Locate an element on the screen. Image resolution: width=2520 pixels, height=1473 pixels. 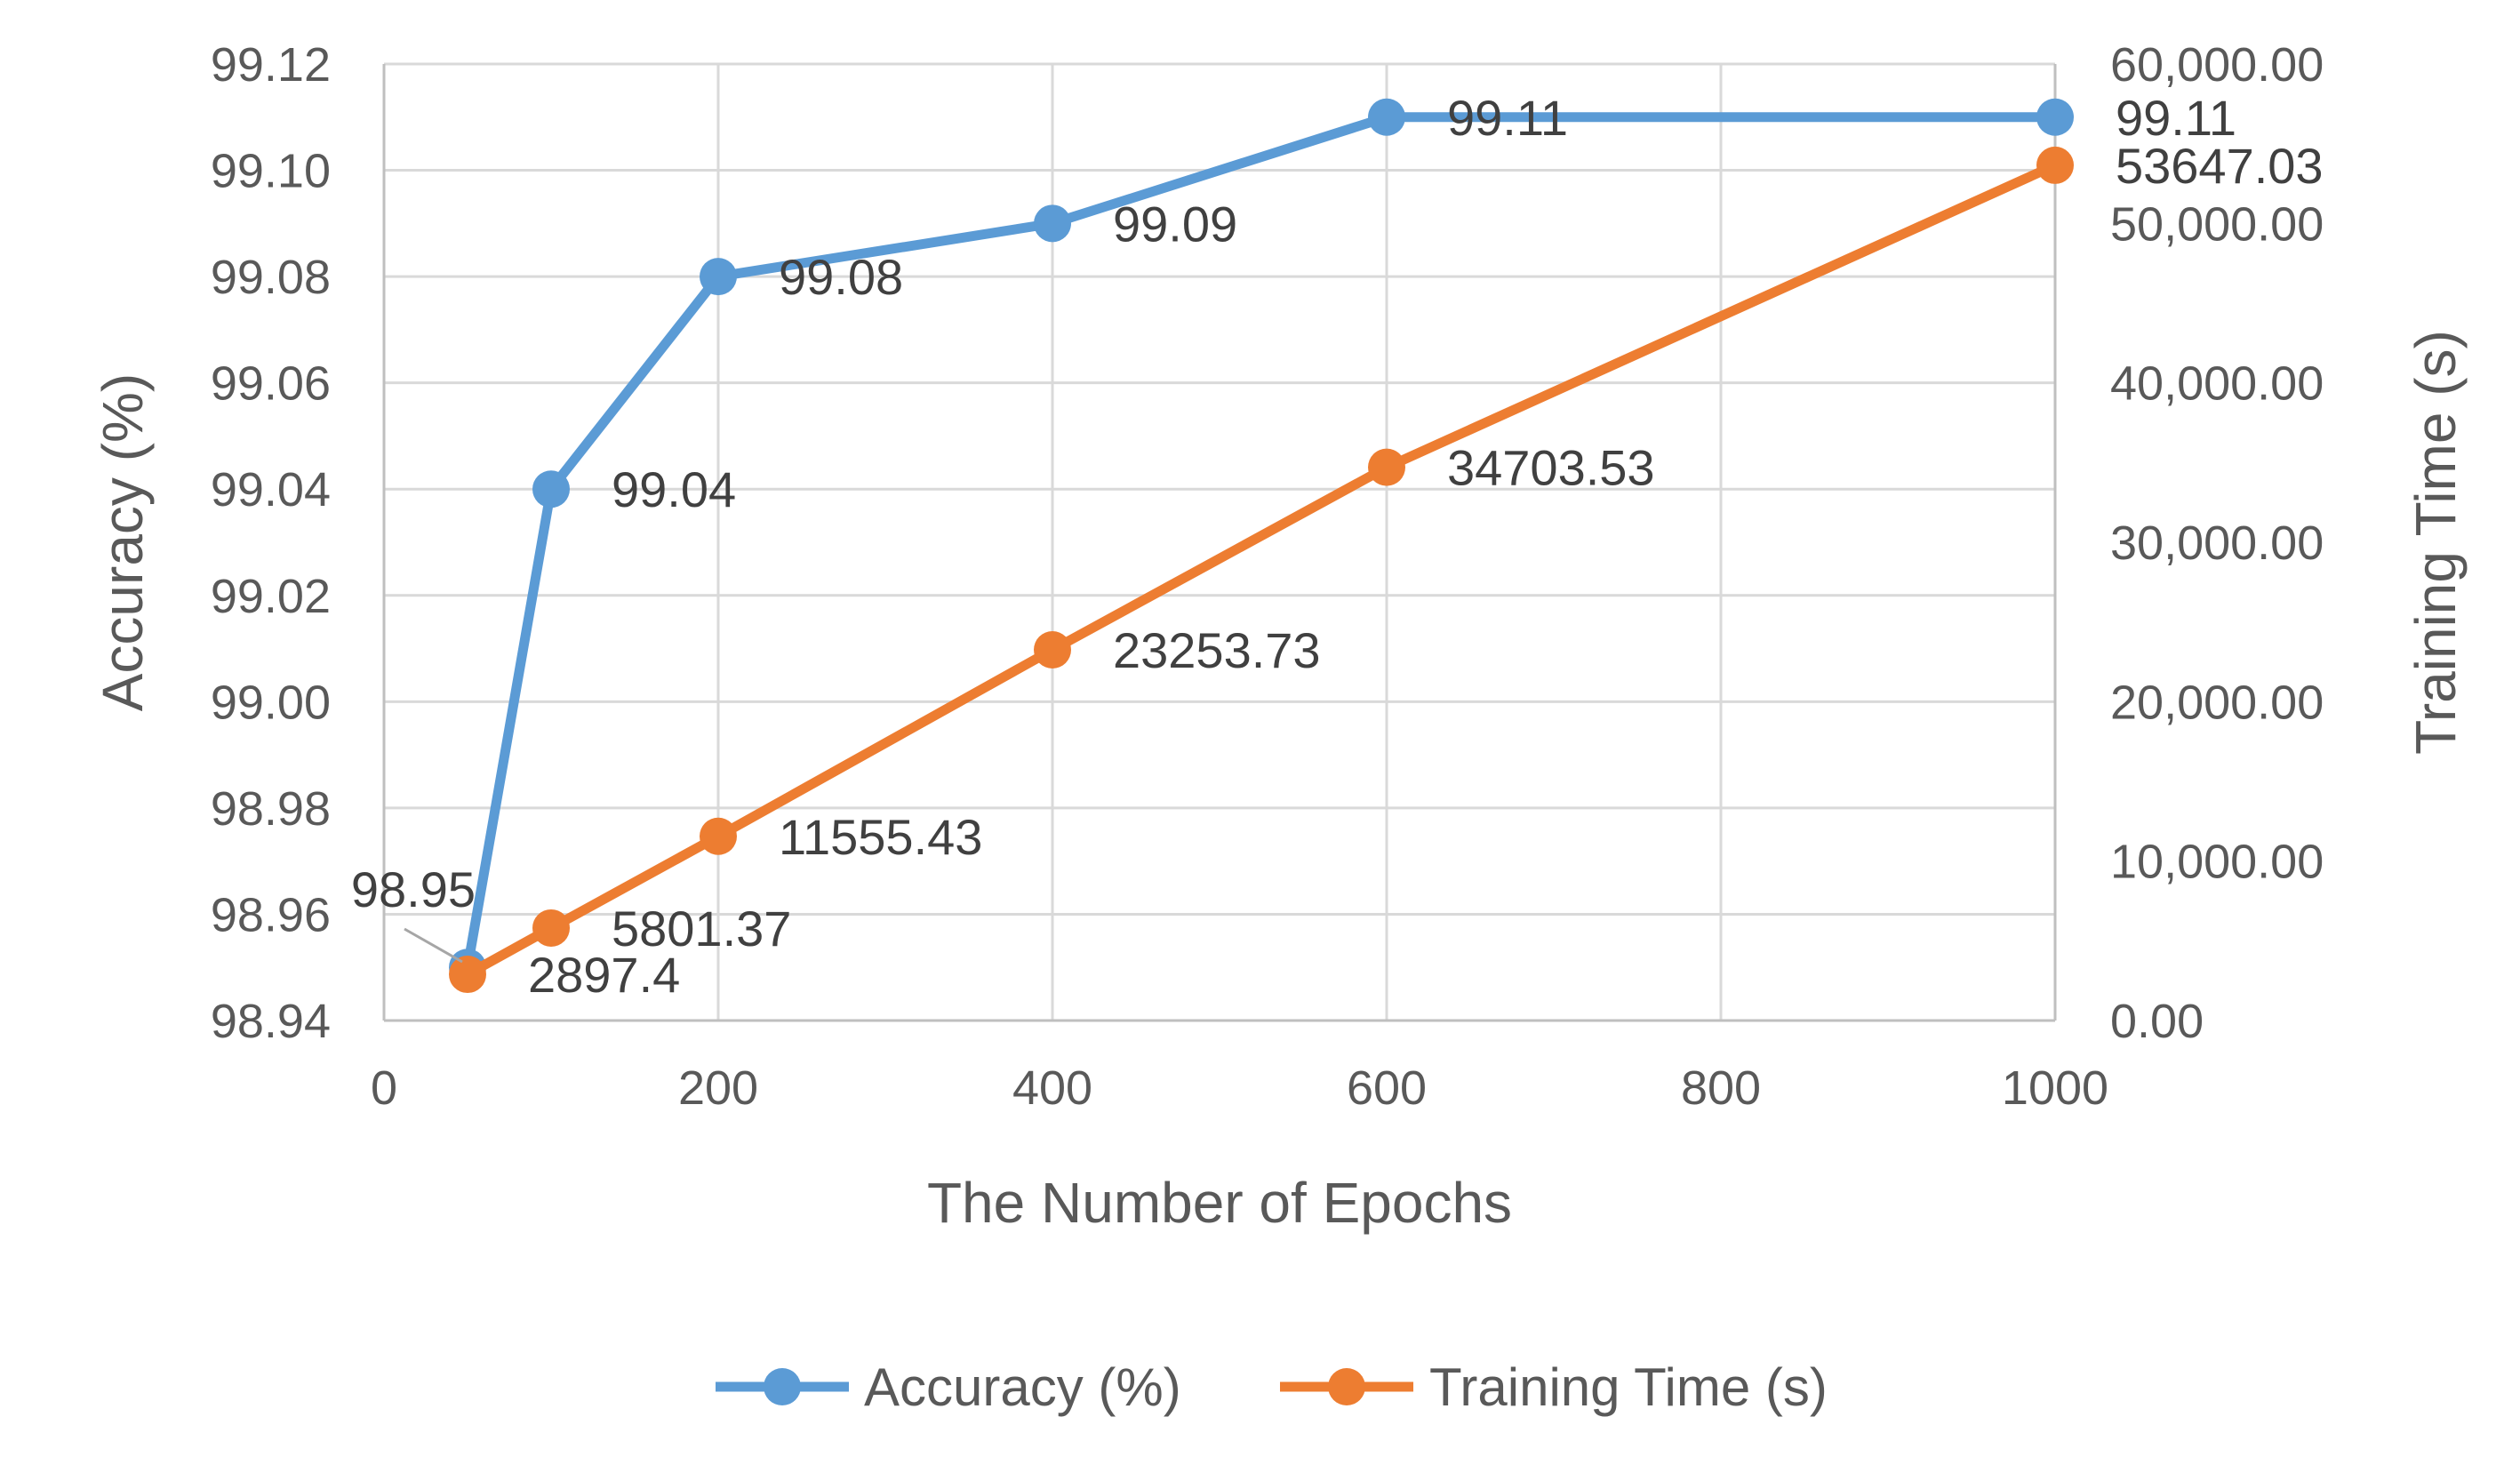
data-label: 53647.03 is located at coordinates (2220, 166).